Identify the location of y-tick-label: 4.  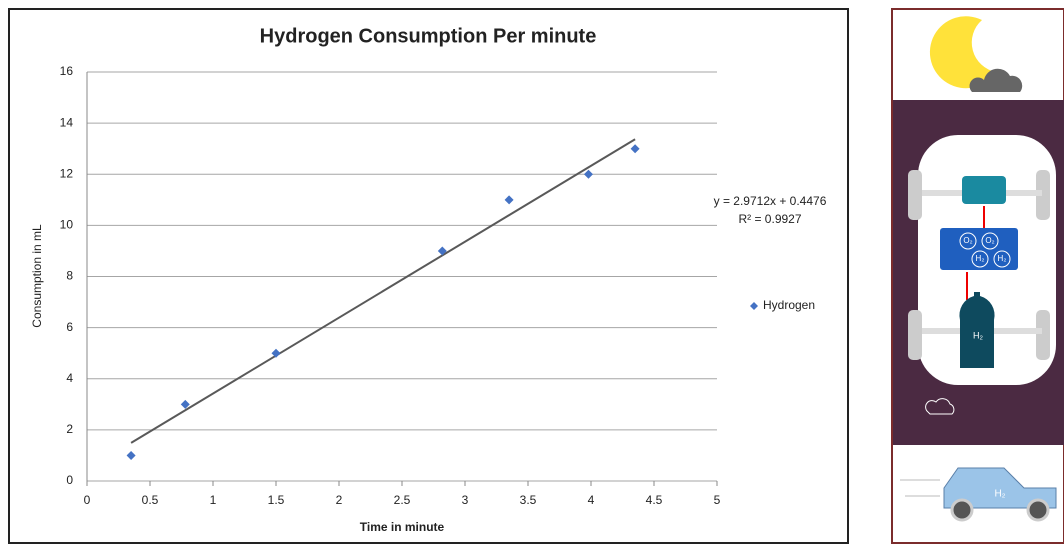
(69, 378).